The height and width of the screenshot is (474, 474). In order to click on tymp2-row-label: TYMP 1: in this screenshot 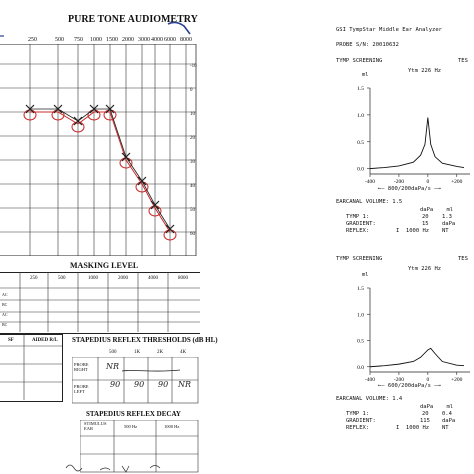, I will do `click(358, 414)`.